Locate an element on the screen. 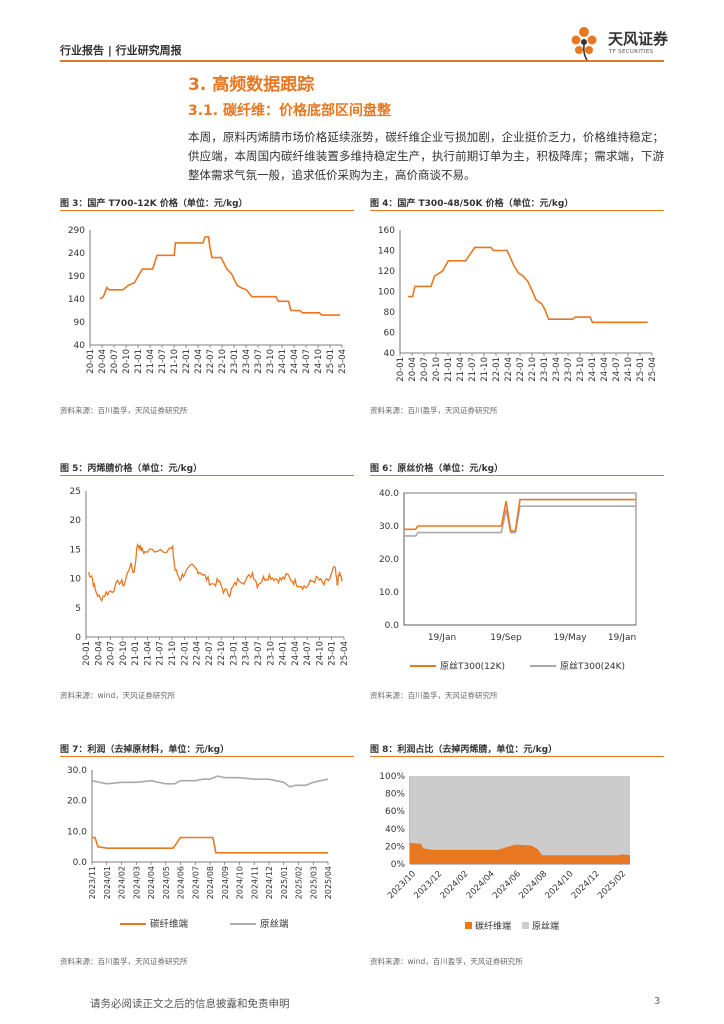 The height and width of the screenshot is (1024, 724). series-line-24k is located at coordinates (520, 521).